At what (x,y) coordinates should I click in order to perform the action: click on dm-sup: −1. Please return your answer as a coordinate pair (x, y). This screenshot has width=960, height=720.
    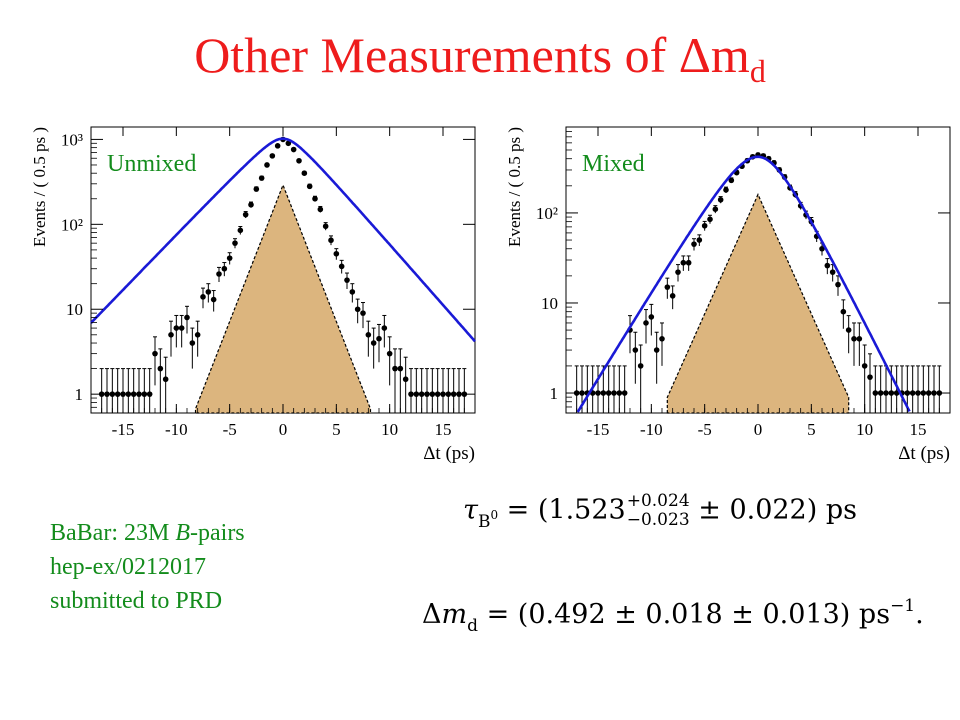
    Looking at the image, I should click on (903, 606).